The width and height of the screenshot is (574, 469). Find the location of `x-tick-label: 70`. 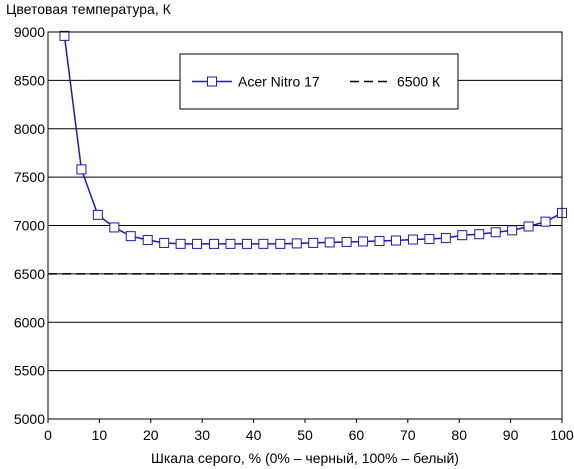

x-tick-label: 70 is located at coordinates (408, 435).